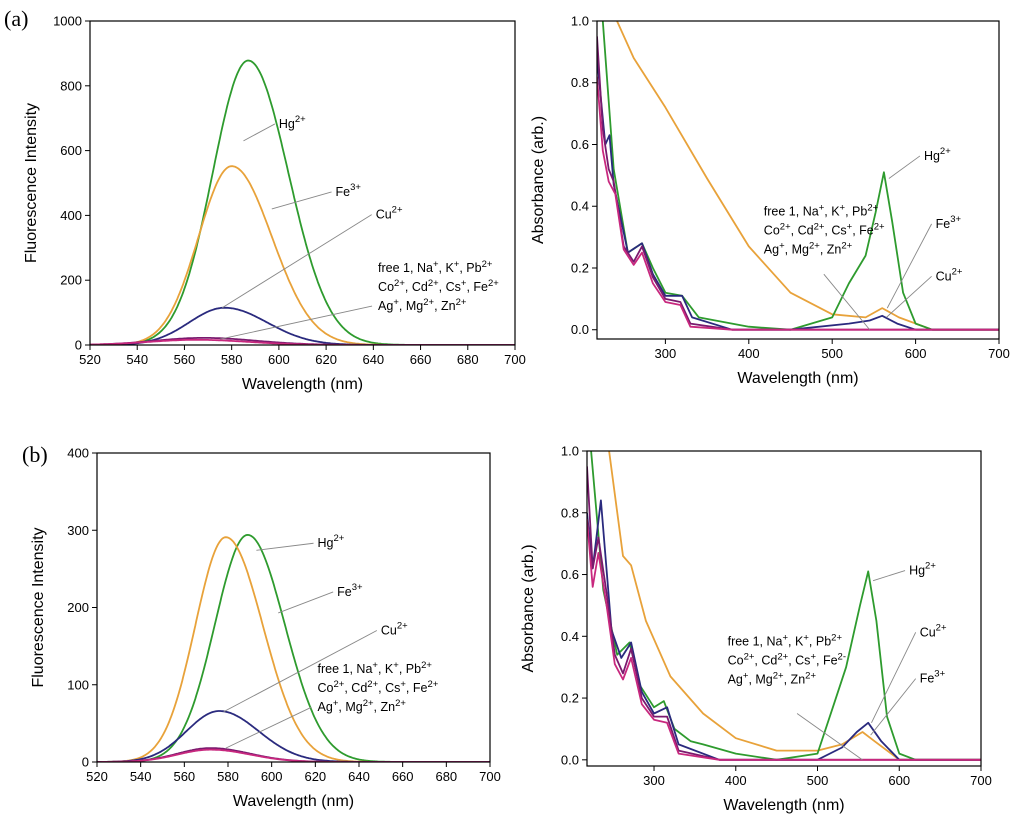  What do you see at coordinates (538, 180) in the screenshot?
I see `y-axis-label: Absorbance (arb.)` at bounding box center [538, 180].